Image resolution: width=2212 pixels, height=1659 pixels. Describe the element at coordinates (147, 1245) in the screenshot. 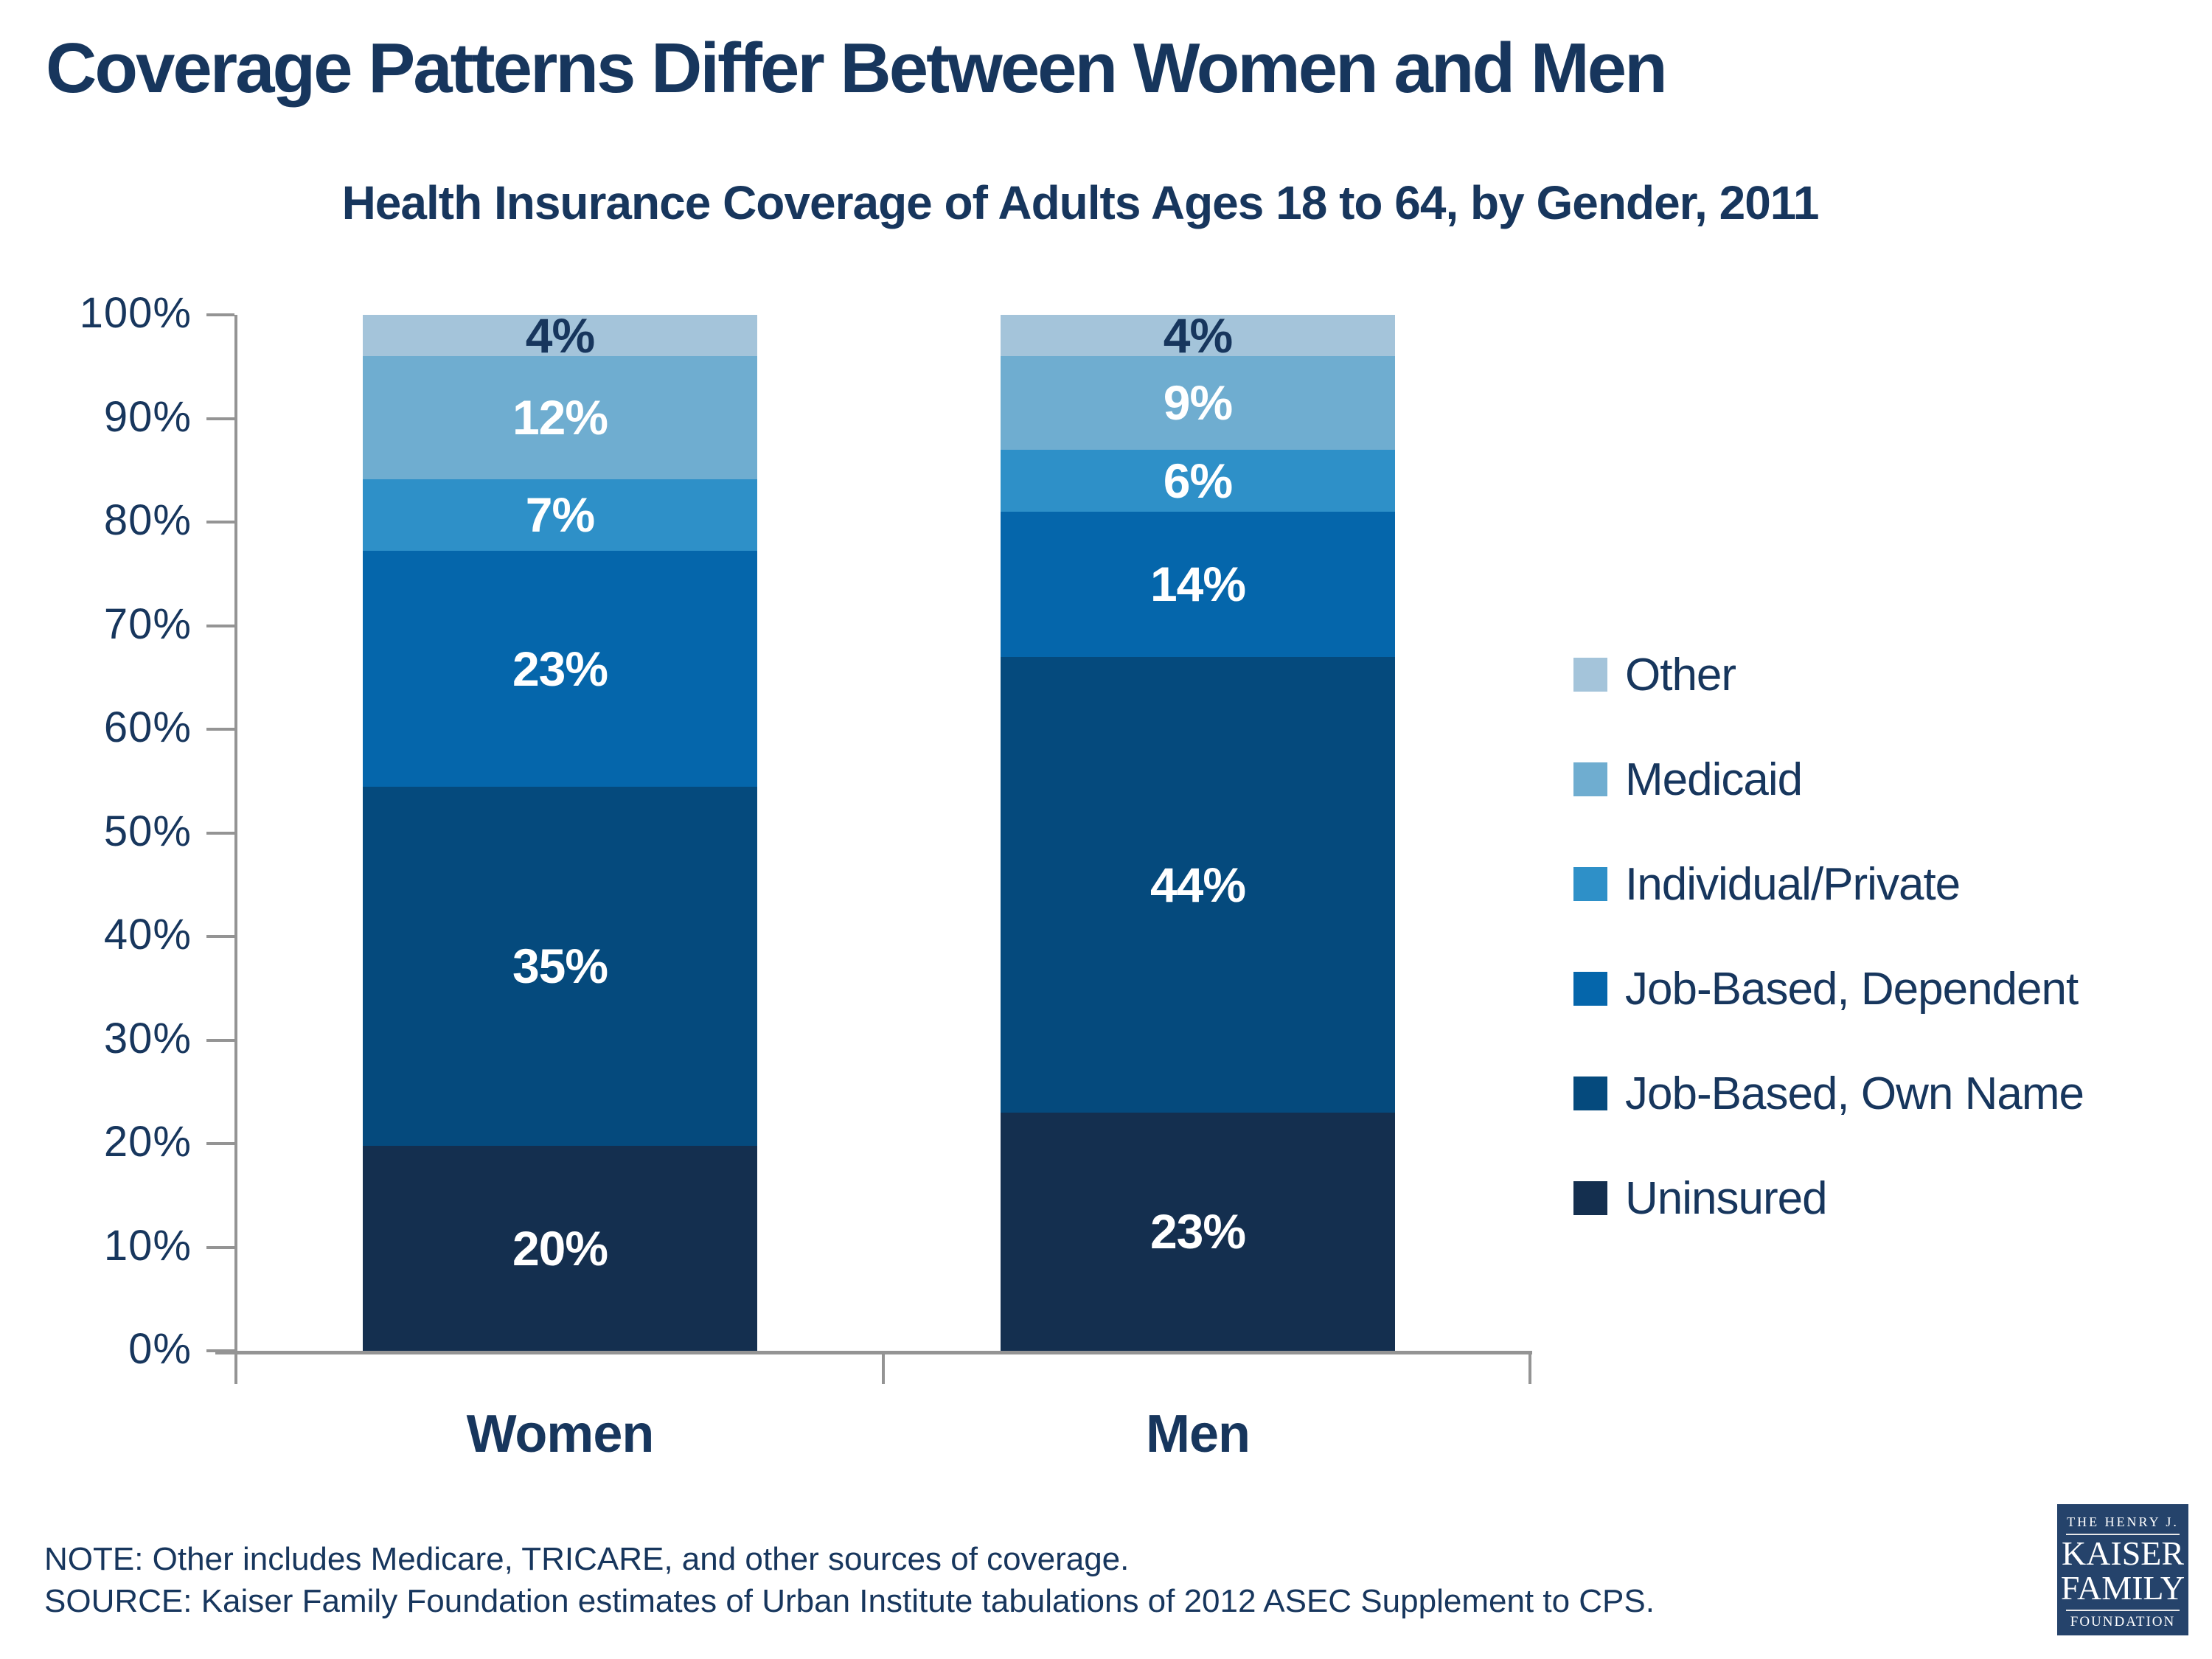

I see `y-tick-label: 10%` at that location.